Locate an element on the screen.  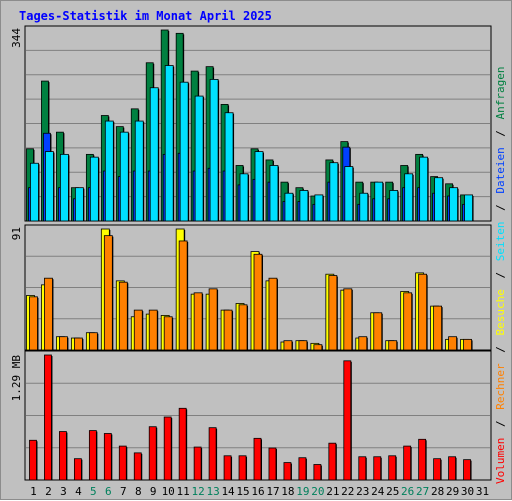
x-tick-label: 17 is located at coordinates (272, 491).